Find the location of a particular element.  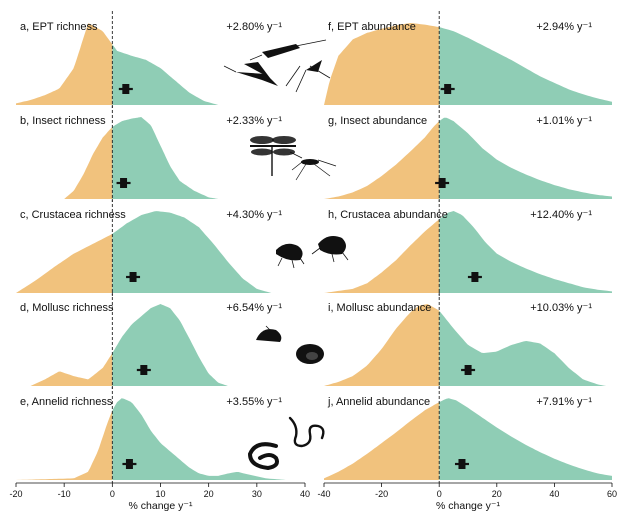

x-tick-label: -10 is located at coordinates (64, 494).